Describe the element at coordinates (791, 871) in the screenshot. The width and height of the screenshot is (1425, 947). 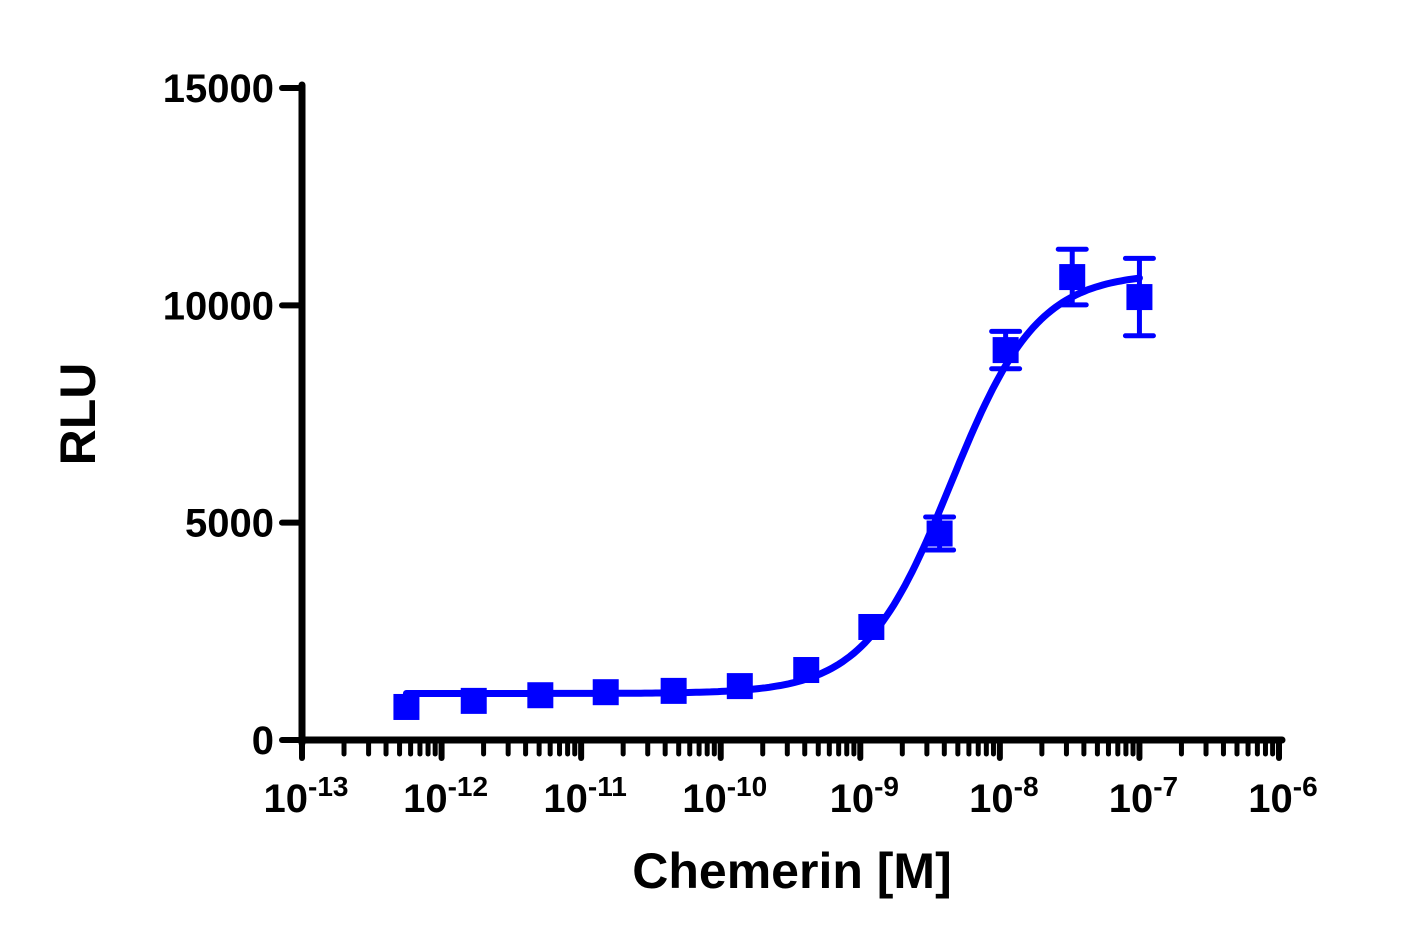
I see `x-axis-title: Chemerin [M]` at that location.